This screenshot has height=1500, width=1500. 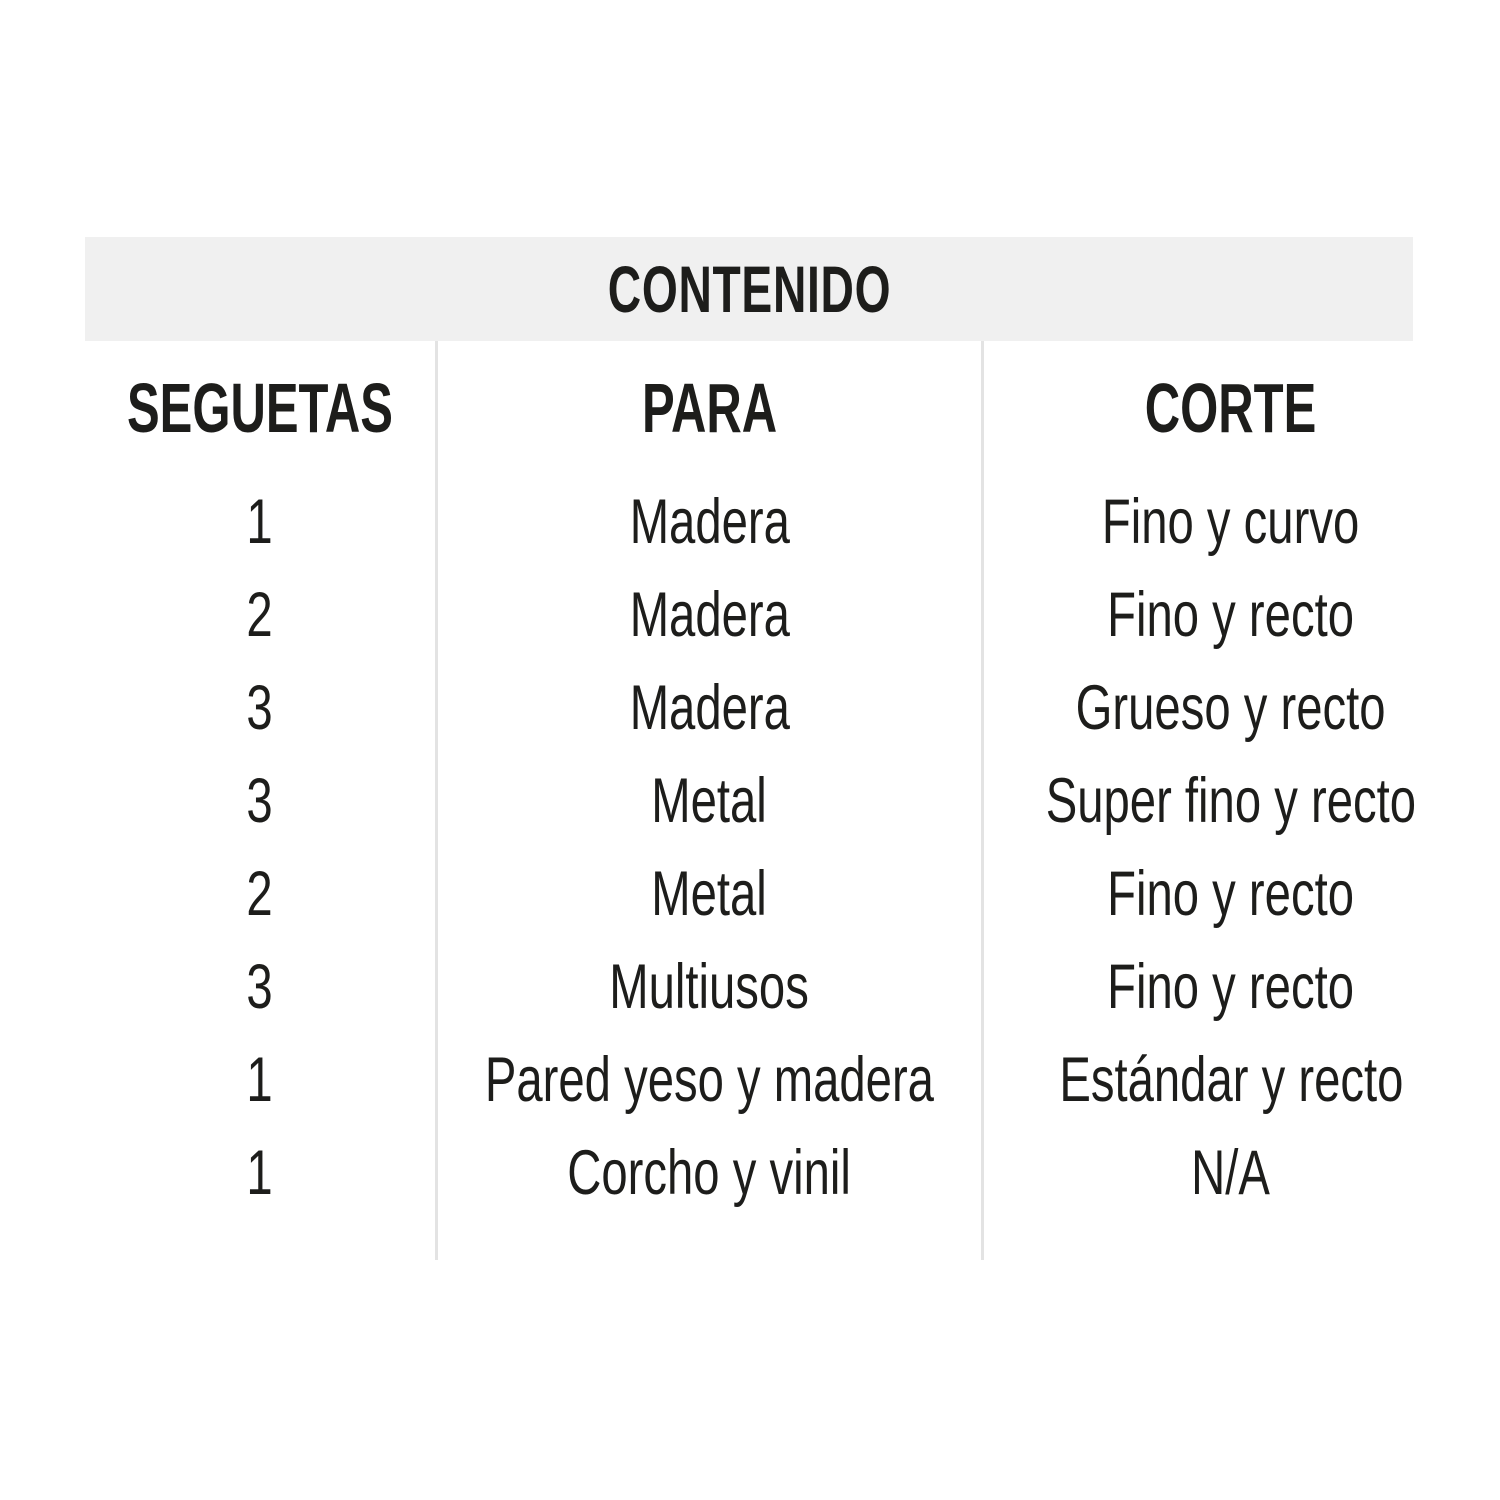 I want to click on column-seguetas: SEGUETAS 1 2 3 3 2 3 1 1, so click(x=260, y=800).